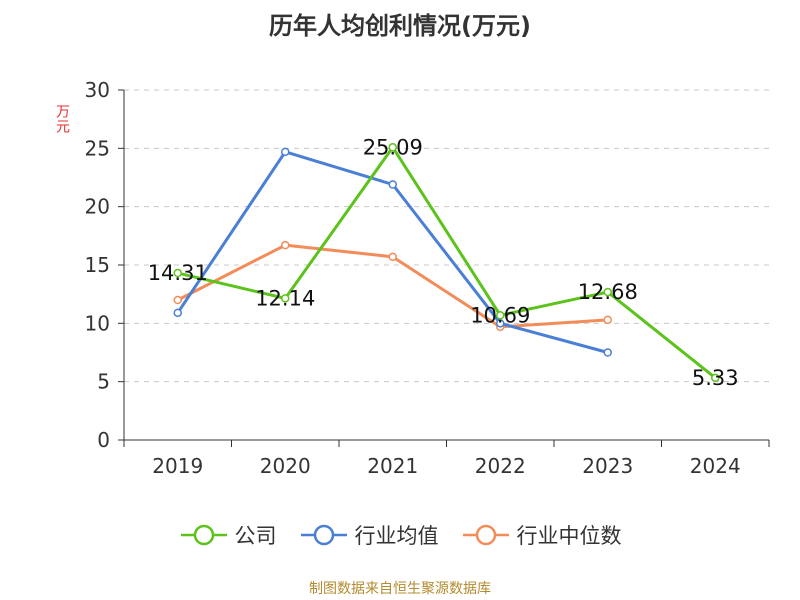 The width and height of the screenshot is (800, 600). What do you see at coordinates (97, 148) in the screenshot?
I see `y-tick-label: 25` at bounding box center [97, 148].